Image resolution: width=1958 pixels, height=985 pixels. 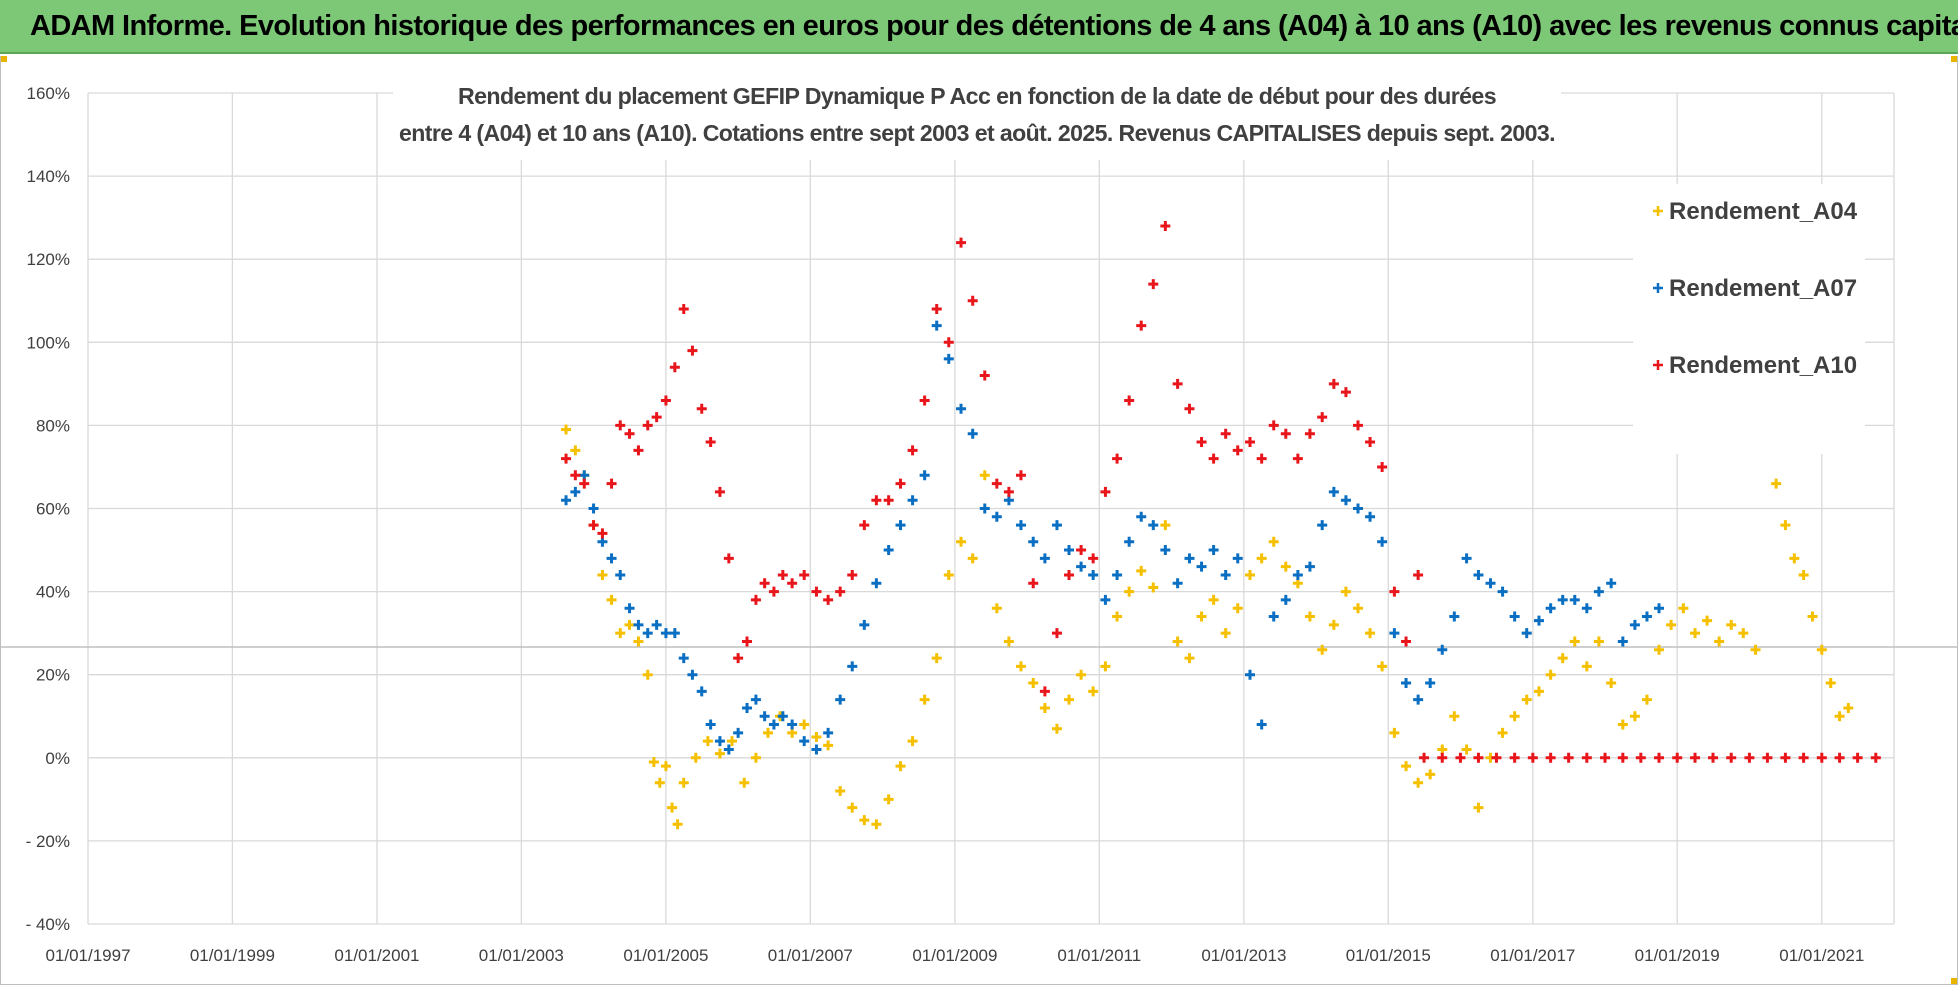 What do you see at coordinates (53, 509) in the screenshot?
I see `y-tick-label: 60%` at bounding box center [53, 509].